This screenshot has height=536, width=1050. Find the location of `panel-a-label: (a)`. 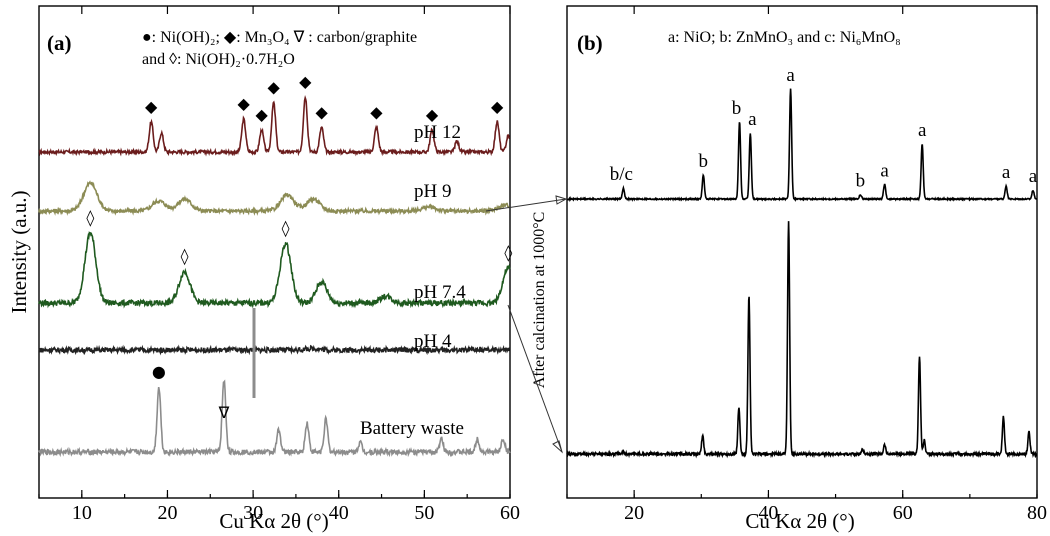

panel-a-label: (a) is located at coordinates (59, 43).